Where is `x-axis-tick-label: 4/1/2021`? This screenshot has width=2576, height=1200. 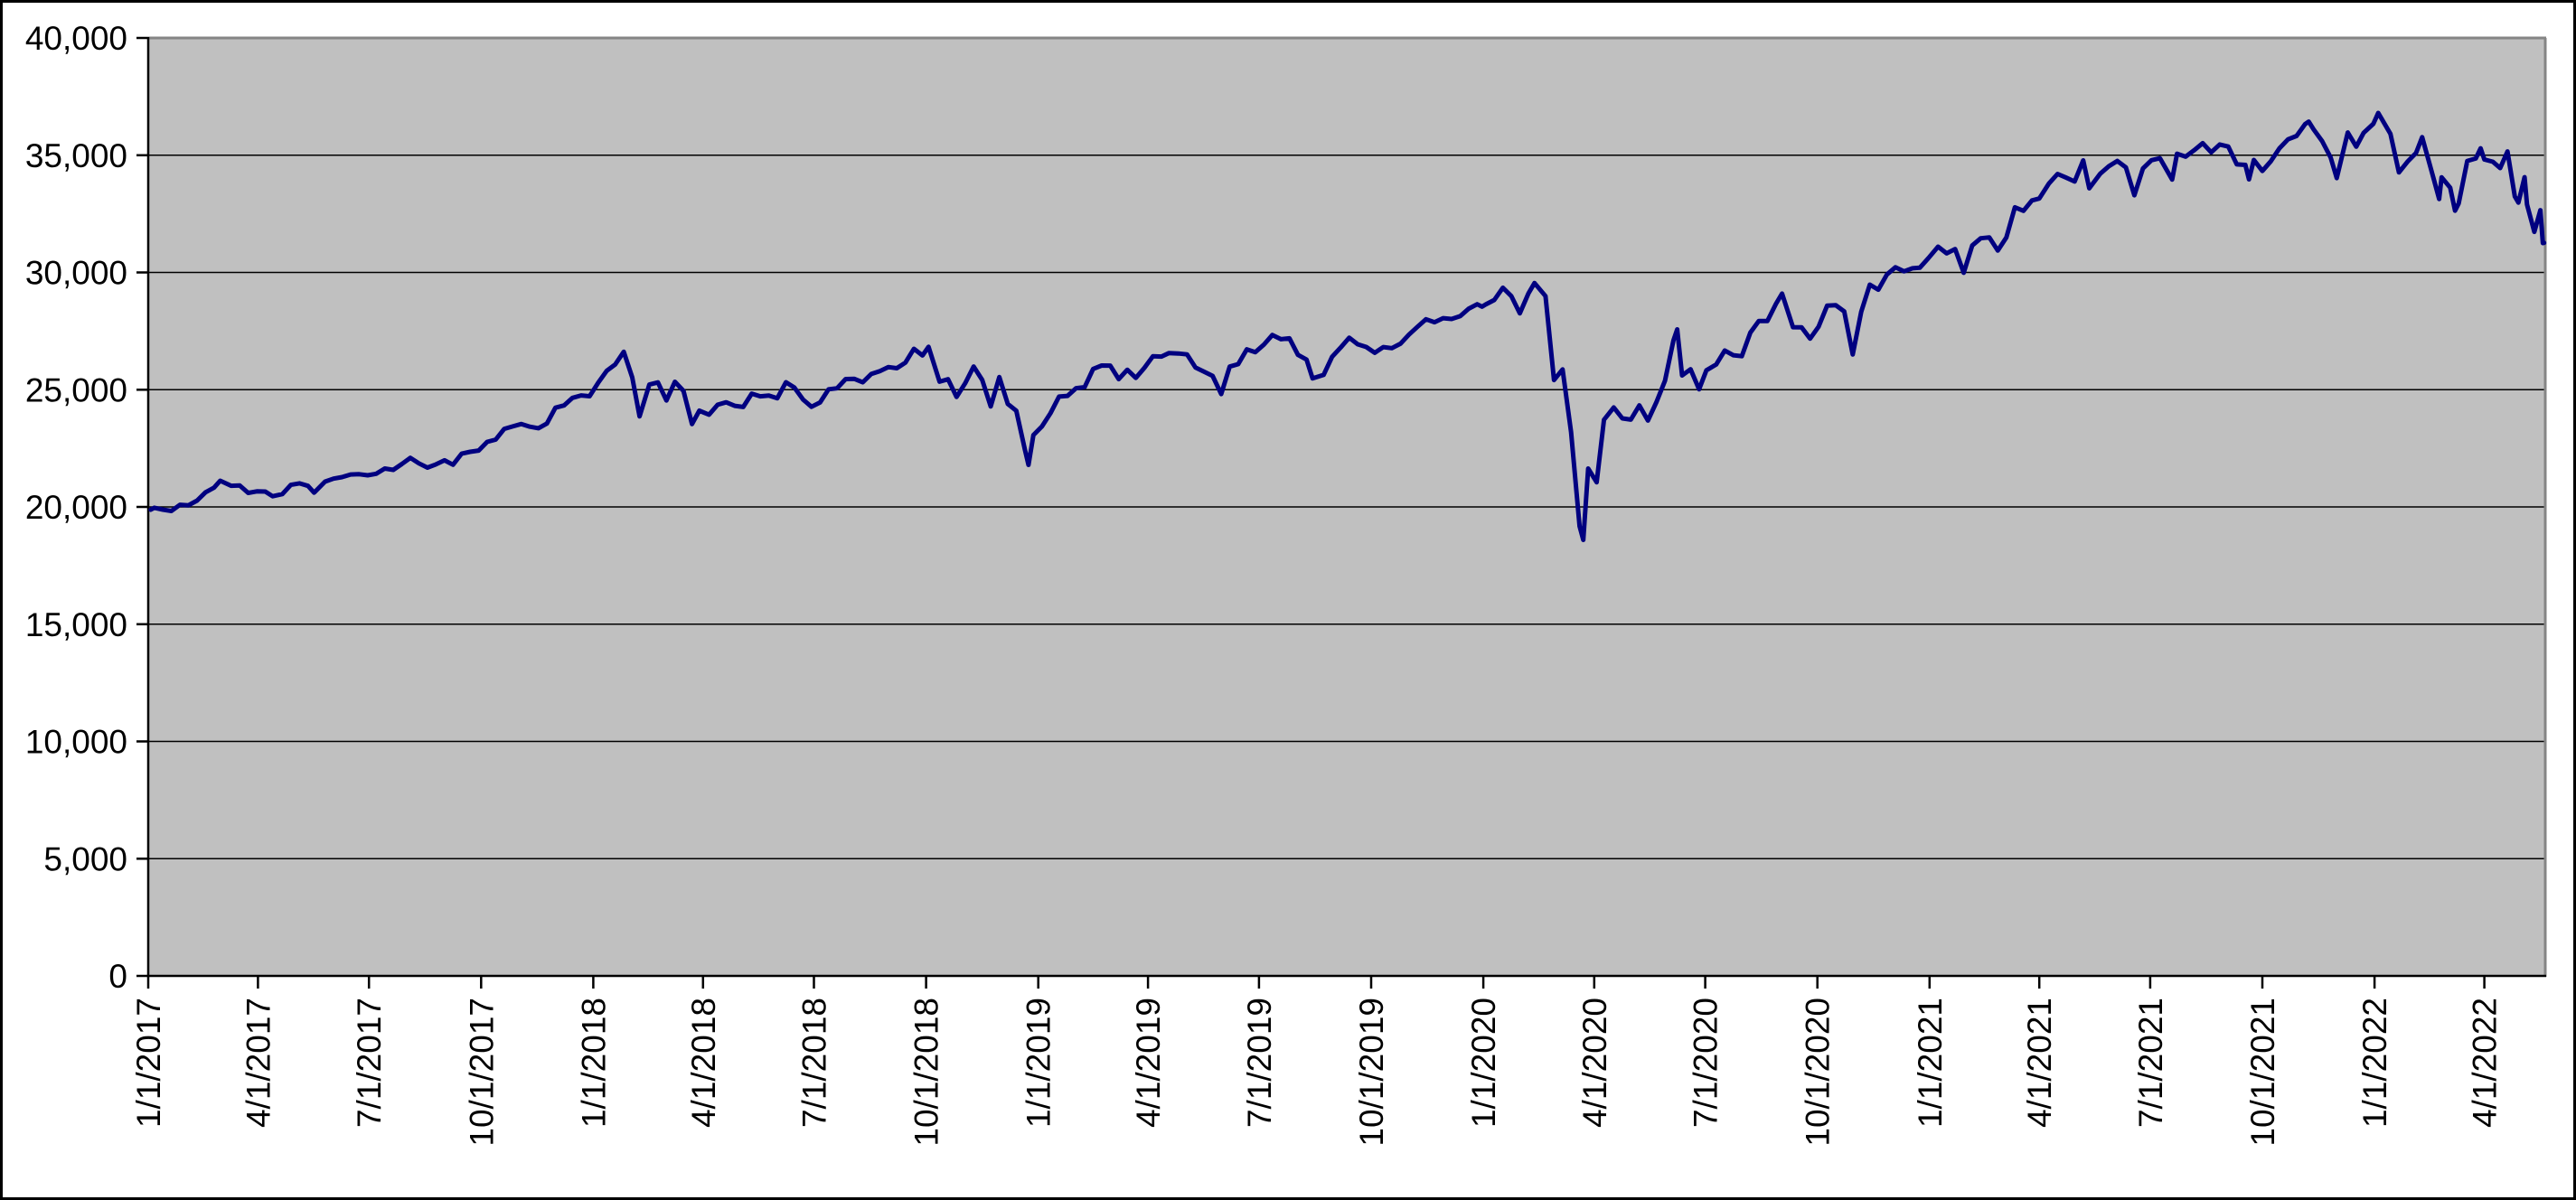
x-axis-tick-label: 4/1/2021 is located at coordinates (2040, 1063).